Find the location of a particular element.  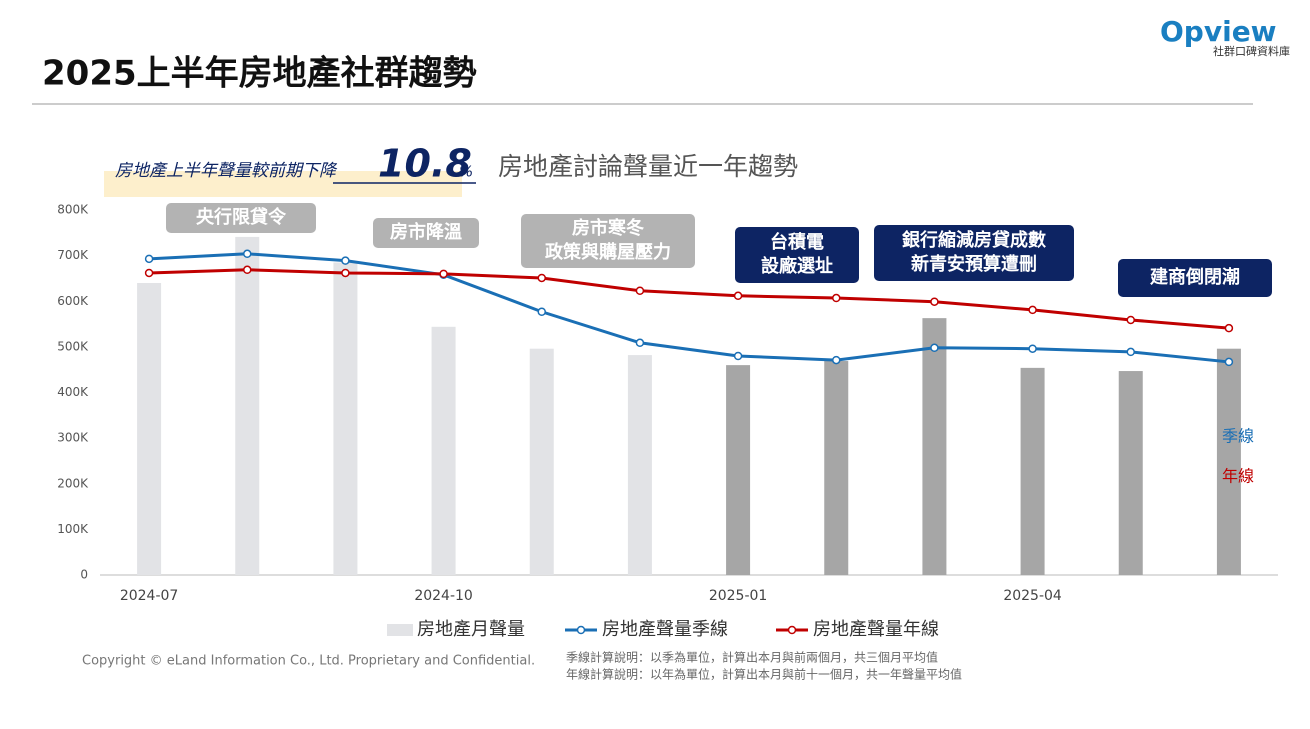

slide-title: 2025上半年房地產社群趨勢 is located at coordinates (259, 74).